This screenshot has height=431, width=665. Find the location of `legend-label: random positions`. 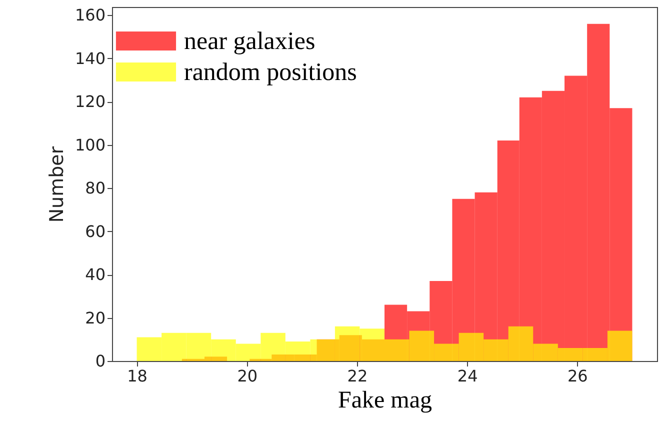

legend-label: random positions is located at coordinates (270, 72).